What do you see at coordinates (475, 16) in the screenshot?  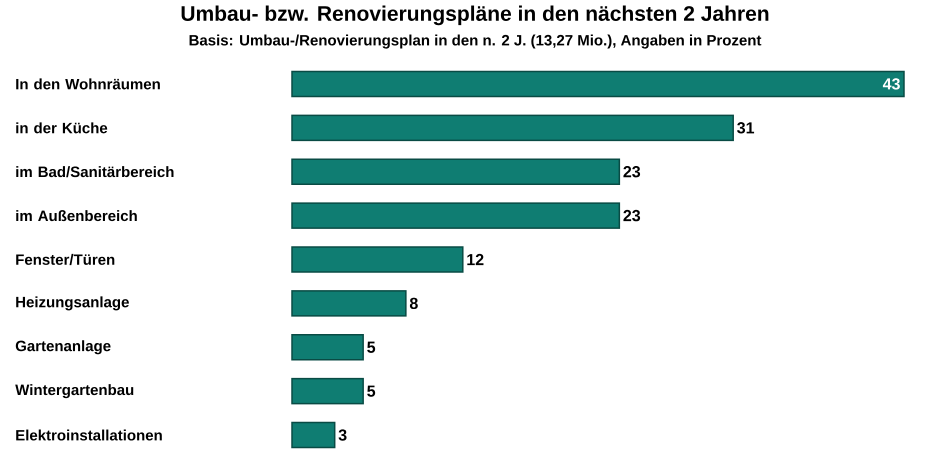 I see `chart-title: Umbau- bzw. Renovierungspläne in den nächsten 2 Jahren` at bounding box center [475, 16].